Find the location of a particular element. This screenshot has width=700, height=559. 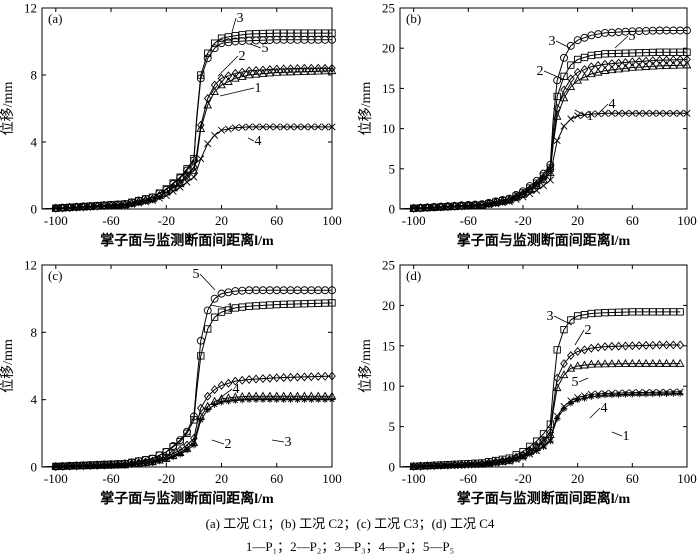

x-tick-label: -20 is located at coordinates (166, 220).